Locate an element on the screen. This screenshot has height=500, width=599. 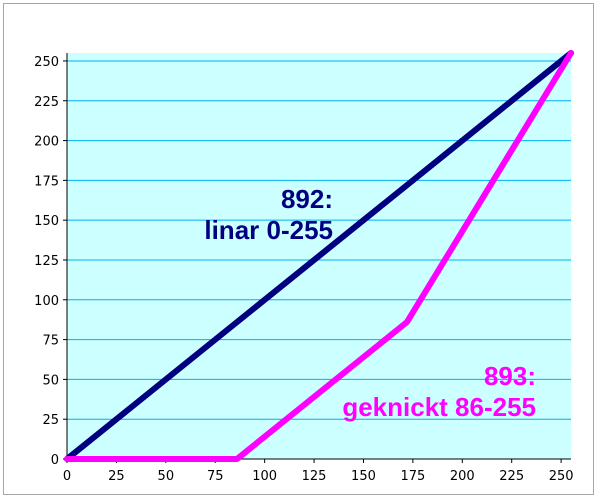
x-tick-label: 50 is located at coordinates (166, 476).